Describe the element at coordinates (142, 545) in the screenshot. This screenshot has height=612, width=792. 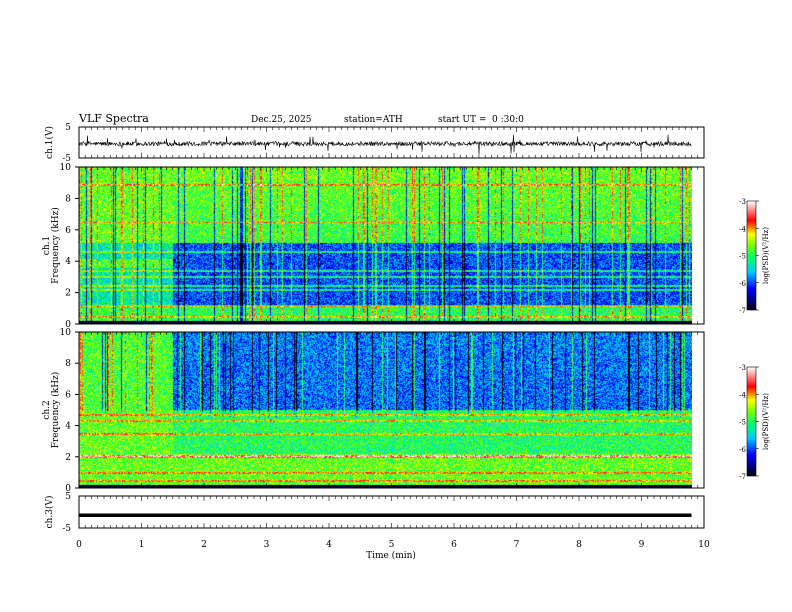
I see `time-tick-label: 1` at that location.